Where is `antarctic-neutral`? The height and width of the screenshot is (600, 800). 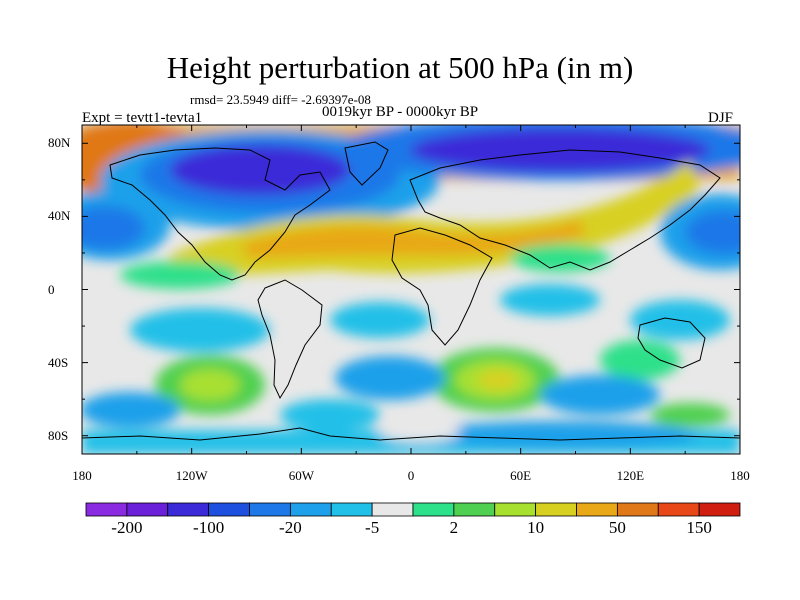 antarctic-neutral is located at coordinates (420, 432).